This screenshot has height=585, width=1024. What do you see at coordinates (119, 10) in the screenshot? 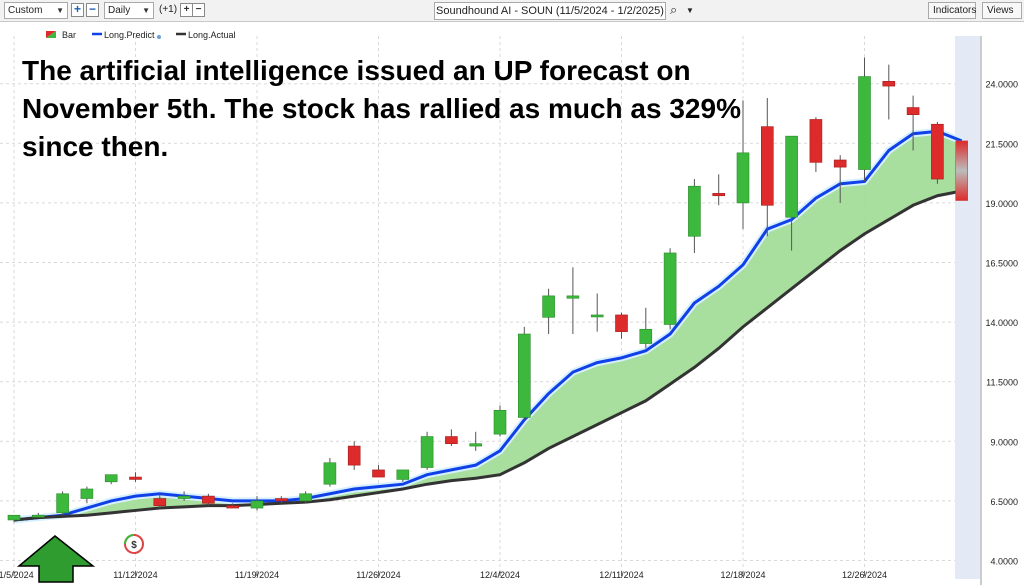
I see `interval-select-value: Daily` at bounding box center [119, 10].